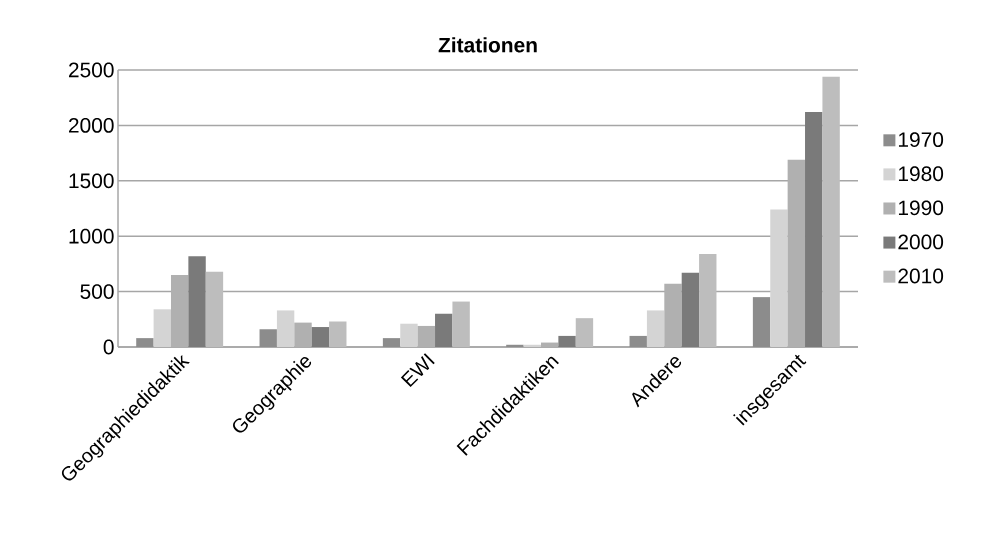 The width and height of the screenshot is (1005, 549). Describe the element at coordinates (97, 291) in the screenshot. I see `y-tick-label: 500` at that location.